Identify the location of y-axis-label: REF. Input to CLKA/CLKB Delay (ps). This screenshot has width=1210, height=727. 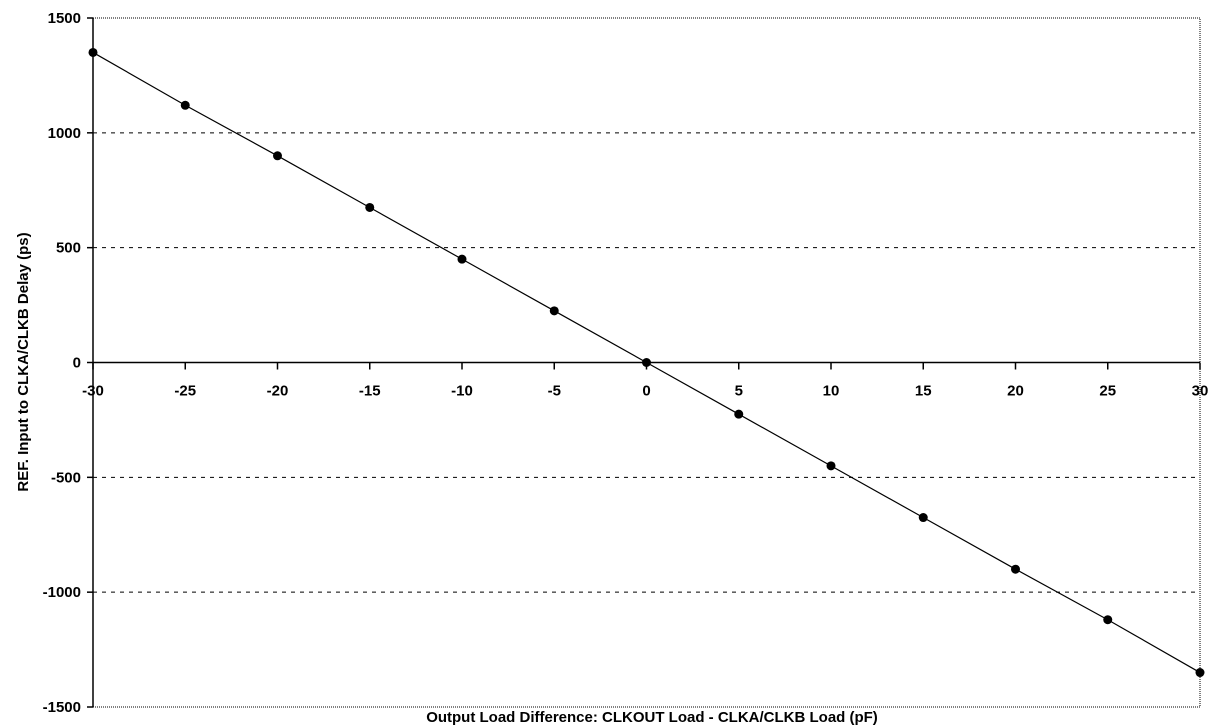
(23, 361).